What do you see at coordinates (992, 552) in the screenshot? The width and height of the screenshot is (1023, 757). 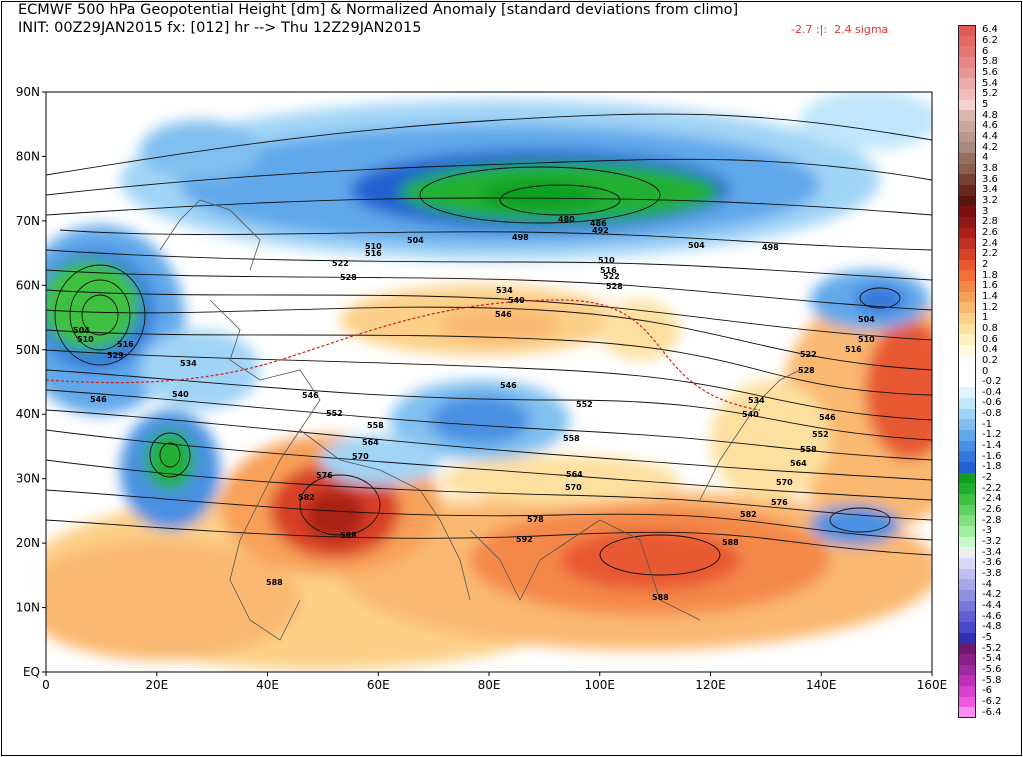 I see `colorbar-label: -3.4` at bounding box center [992, 552].